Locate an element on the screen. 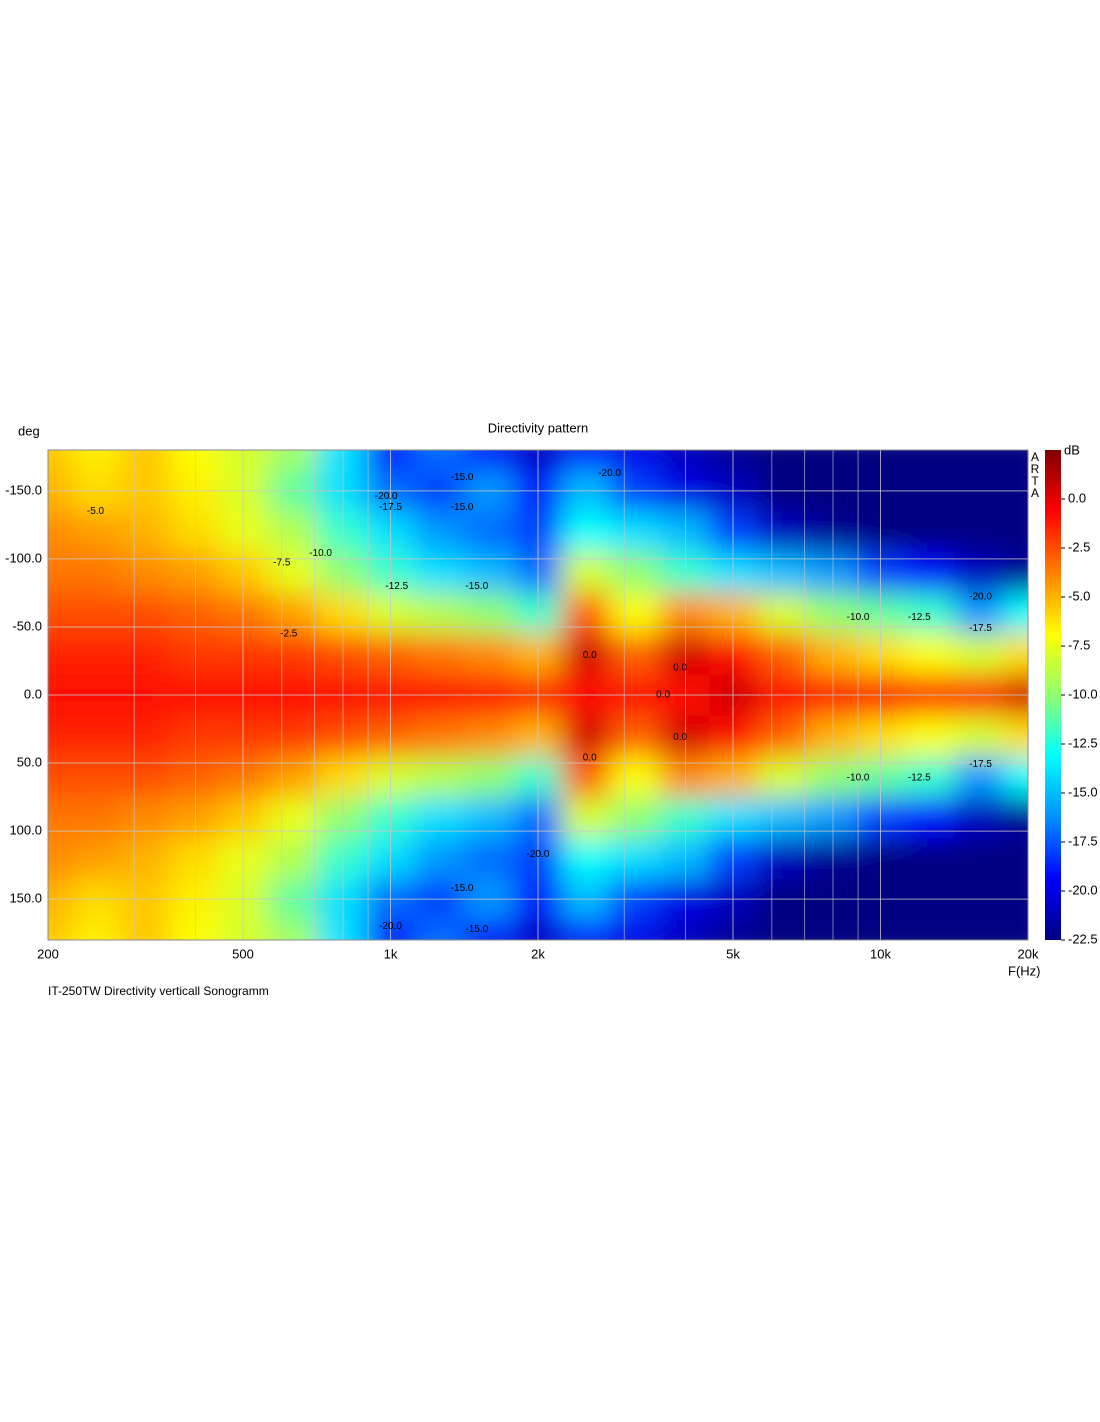 This screenshot has height=1422, width=1100. y-tick-label: -100.0 is located at coordinates (23, 557).